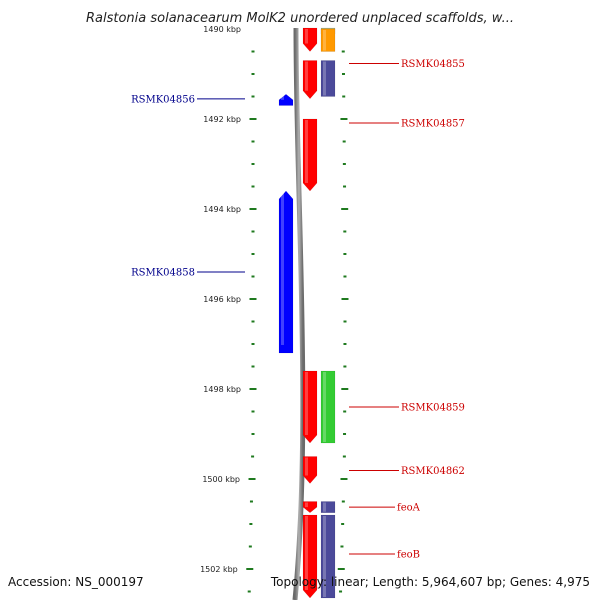 Image resolution: width=600 pixels, height=600 pixels. I want to click on axis-tick-label: 1496 kbp, so click(222, 299).